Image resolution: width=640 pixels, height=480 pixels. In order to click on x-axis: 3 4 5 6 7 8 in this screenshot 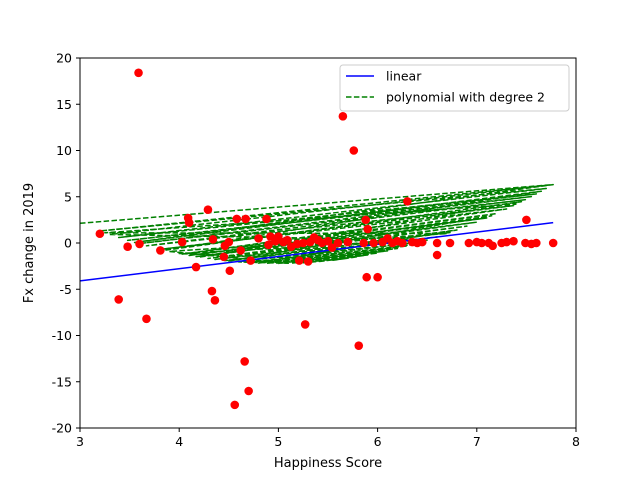, I will do `click(328, 438)`.